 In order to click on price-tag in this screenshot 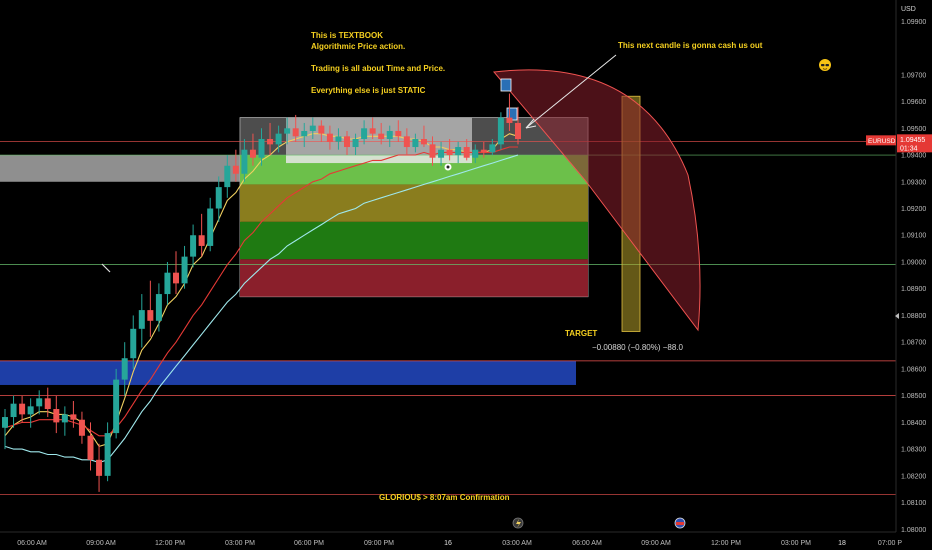, I will do `click(914, 143)`.